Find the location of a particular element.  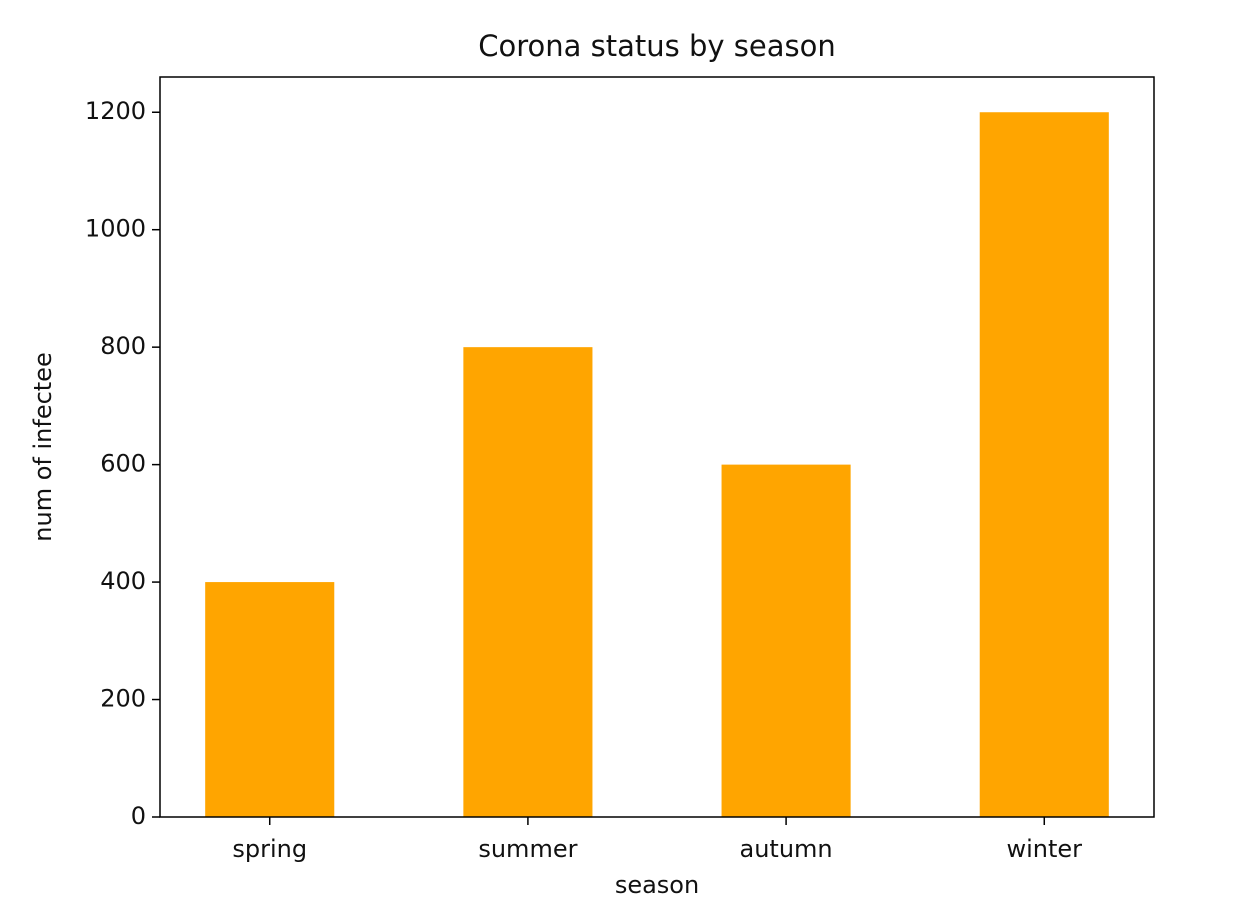

y-tick-label: 1000 is located at coordinates (115, 229).